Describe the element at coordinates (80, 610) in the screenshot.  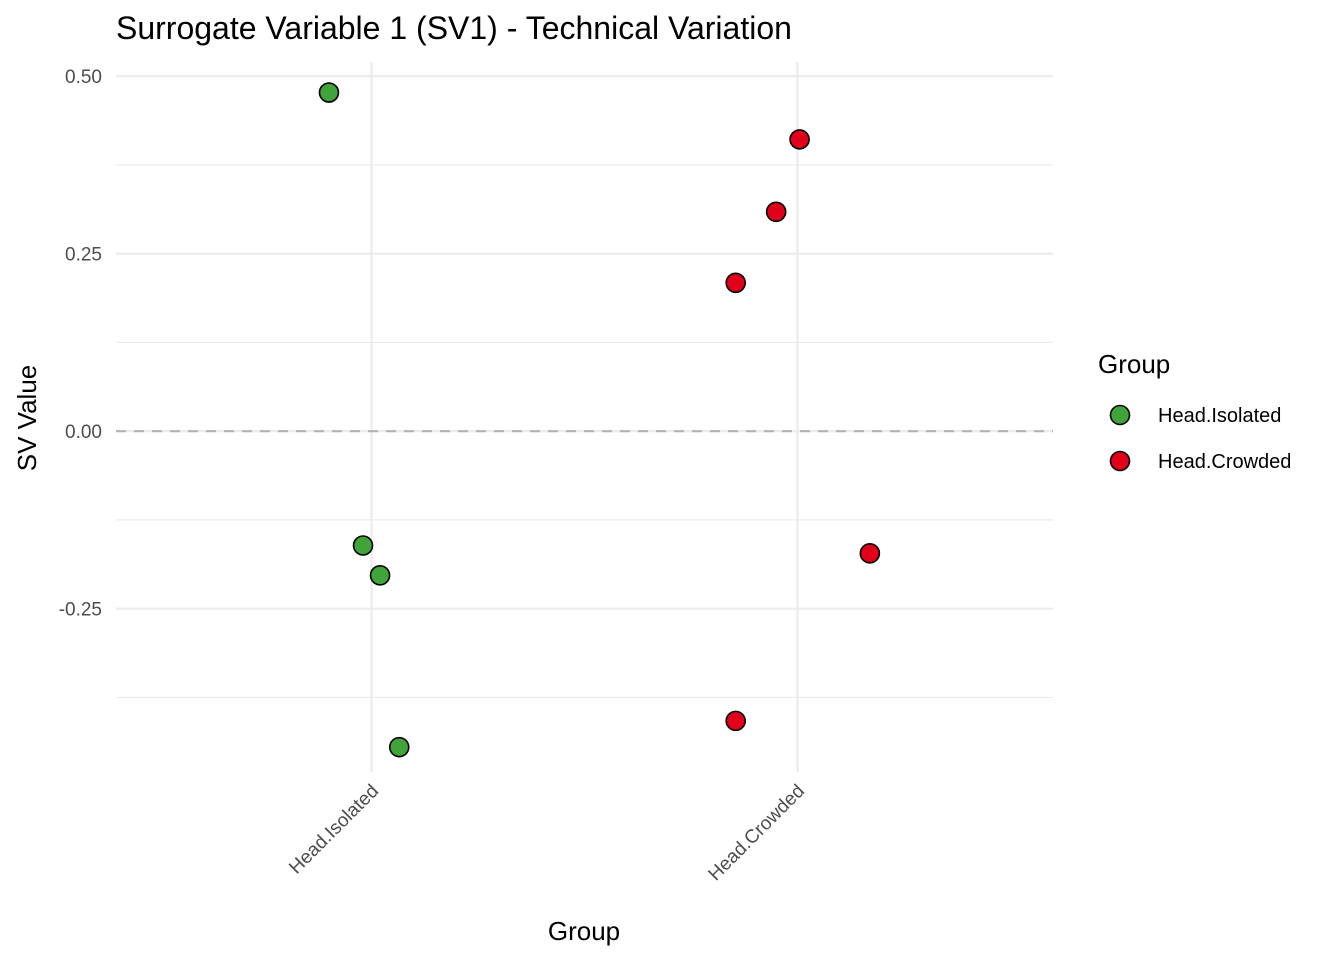
I see `y-tick-label: -0.25` at that location.